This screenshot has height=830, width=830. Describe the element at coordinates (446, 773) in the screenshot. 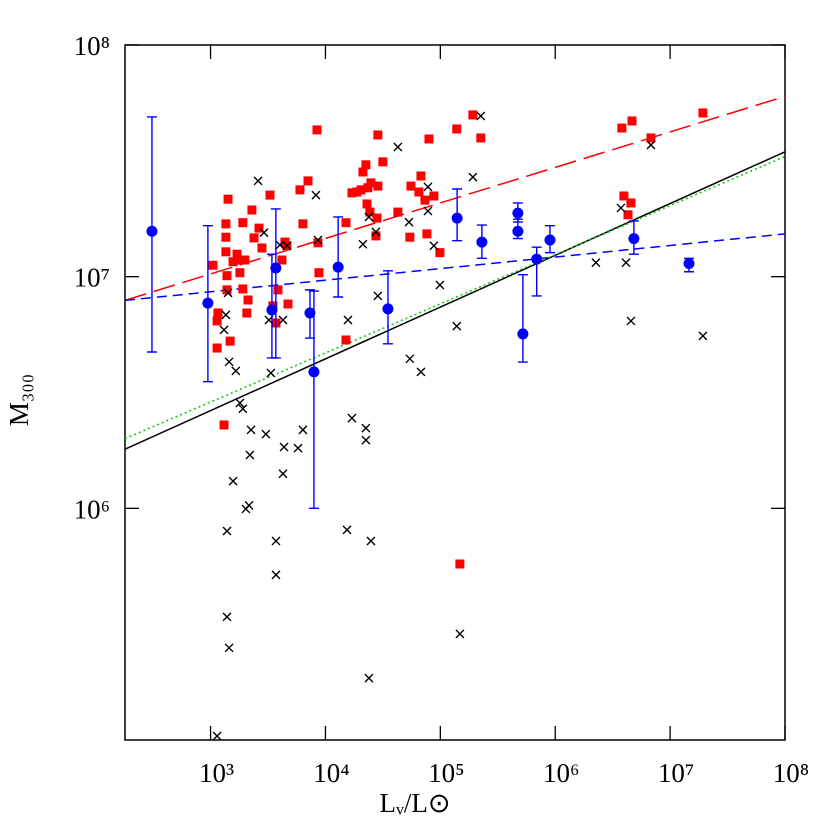

I see `x-tick-label: 10⁵` at that location.